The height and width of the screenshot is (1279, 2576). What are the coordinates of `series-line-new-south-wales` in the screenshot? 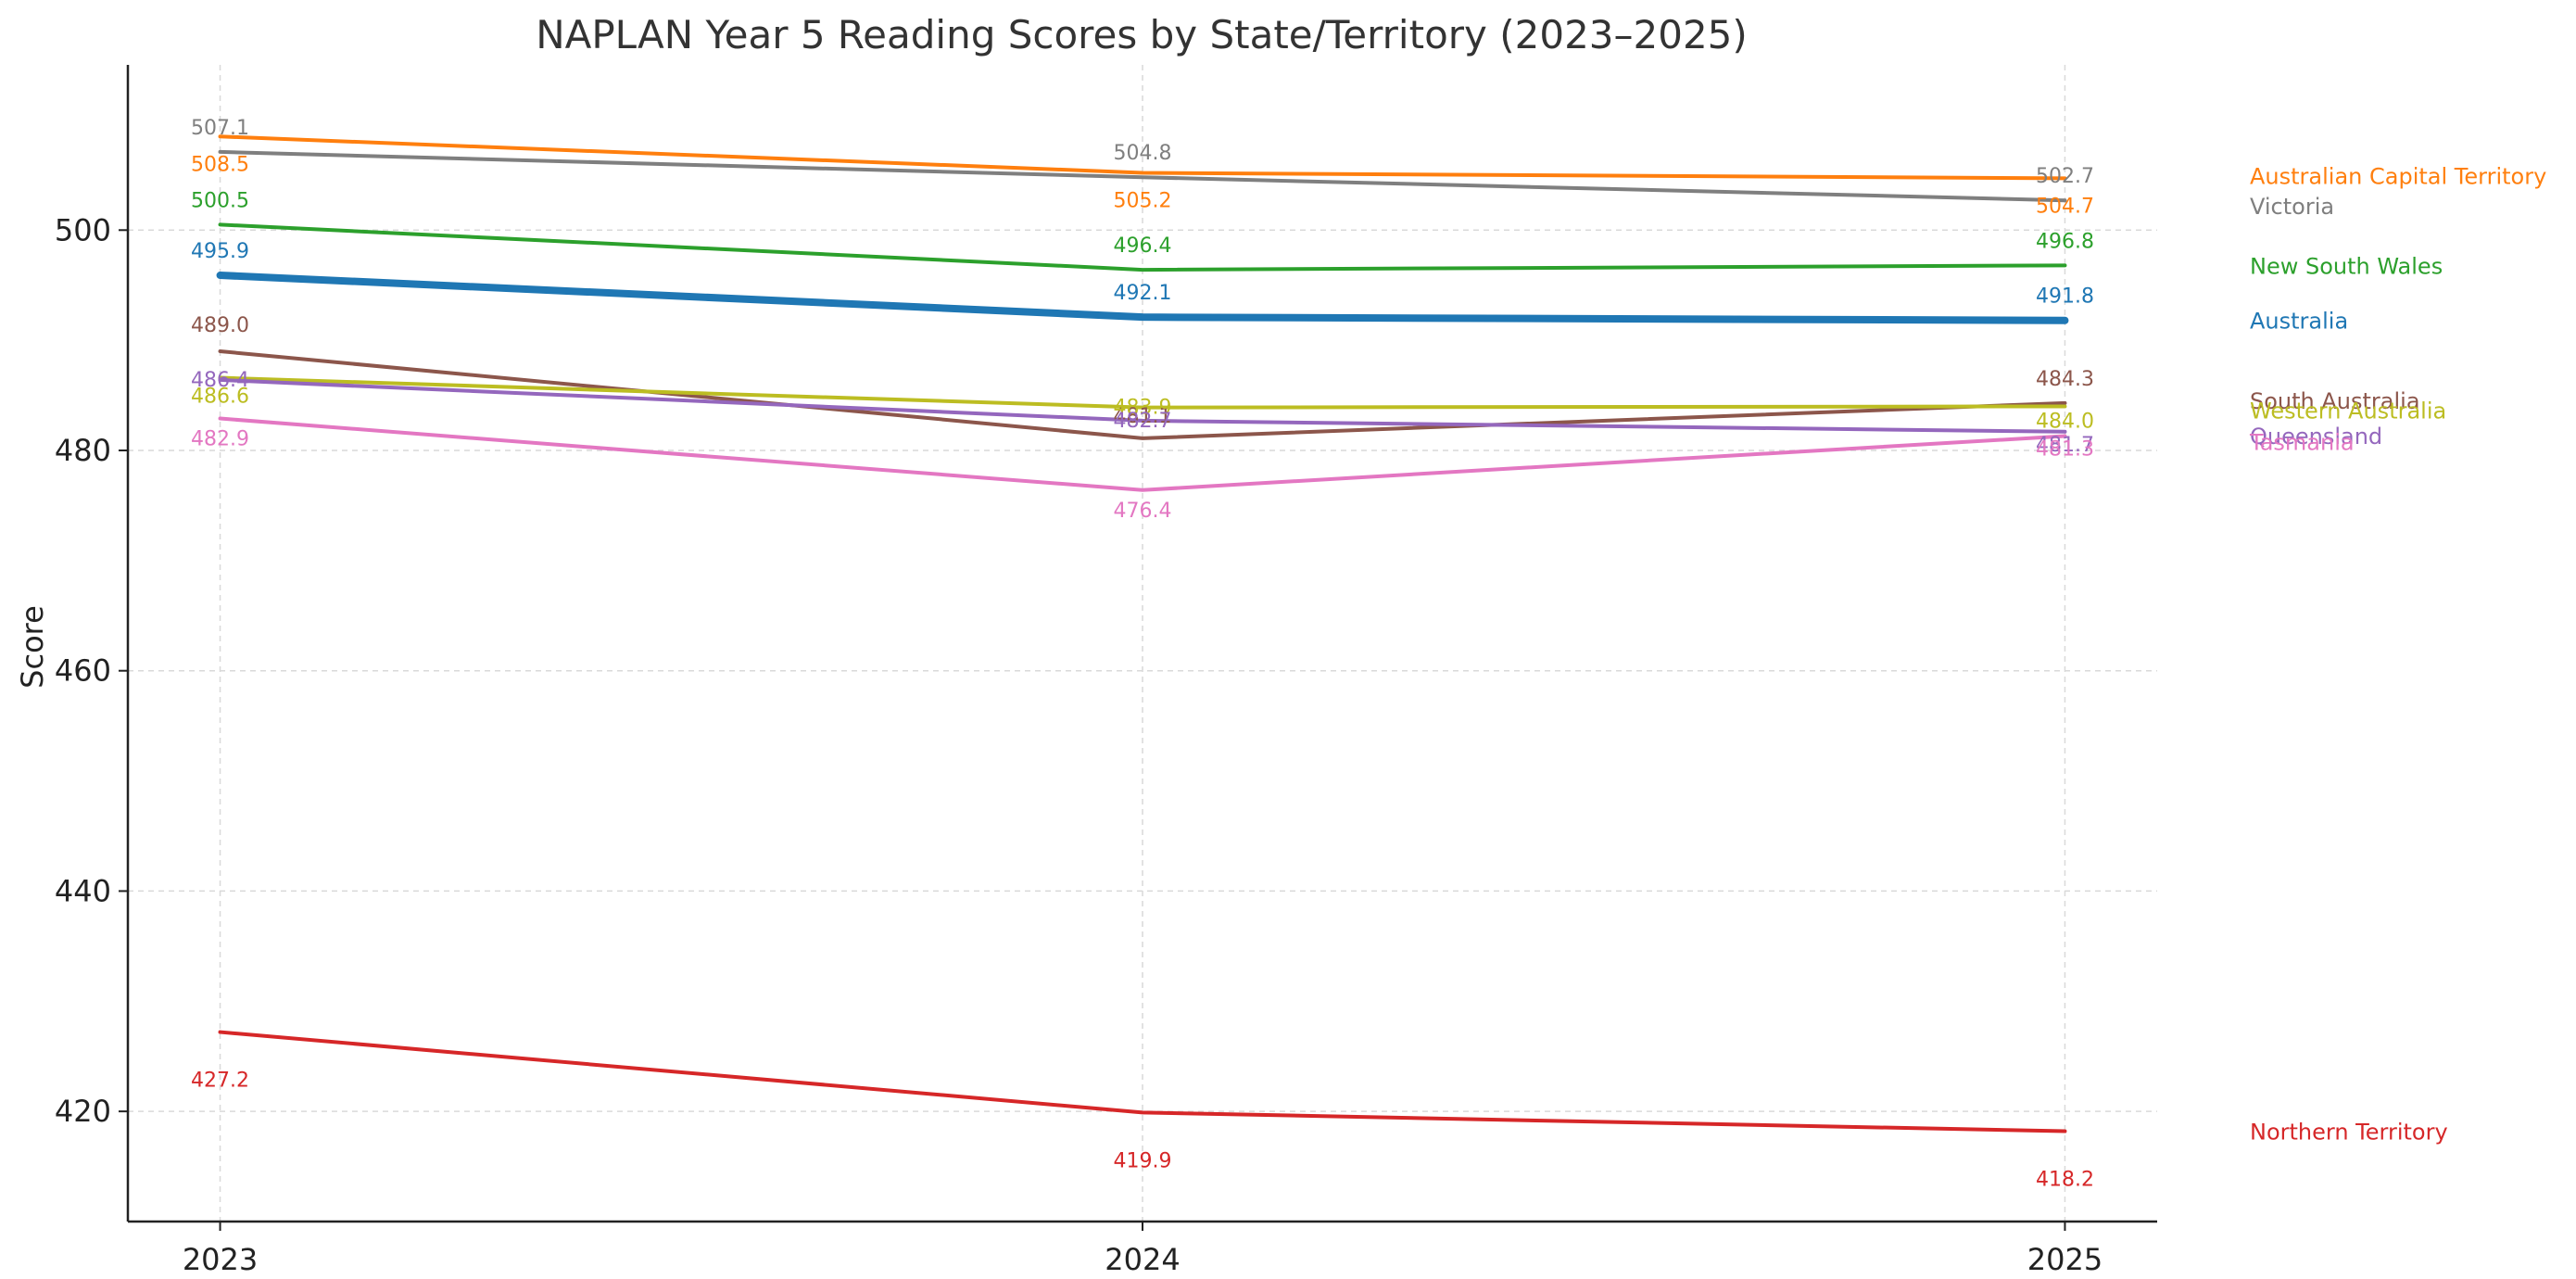 It's located at (1142, 247).